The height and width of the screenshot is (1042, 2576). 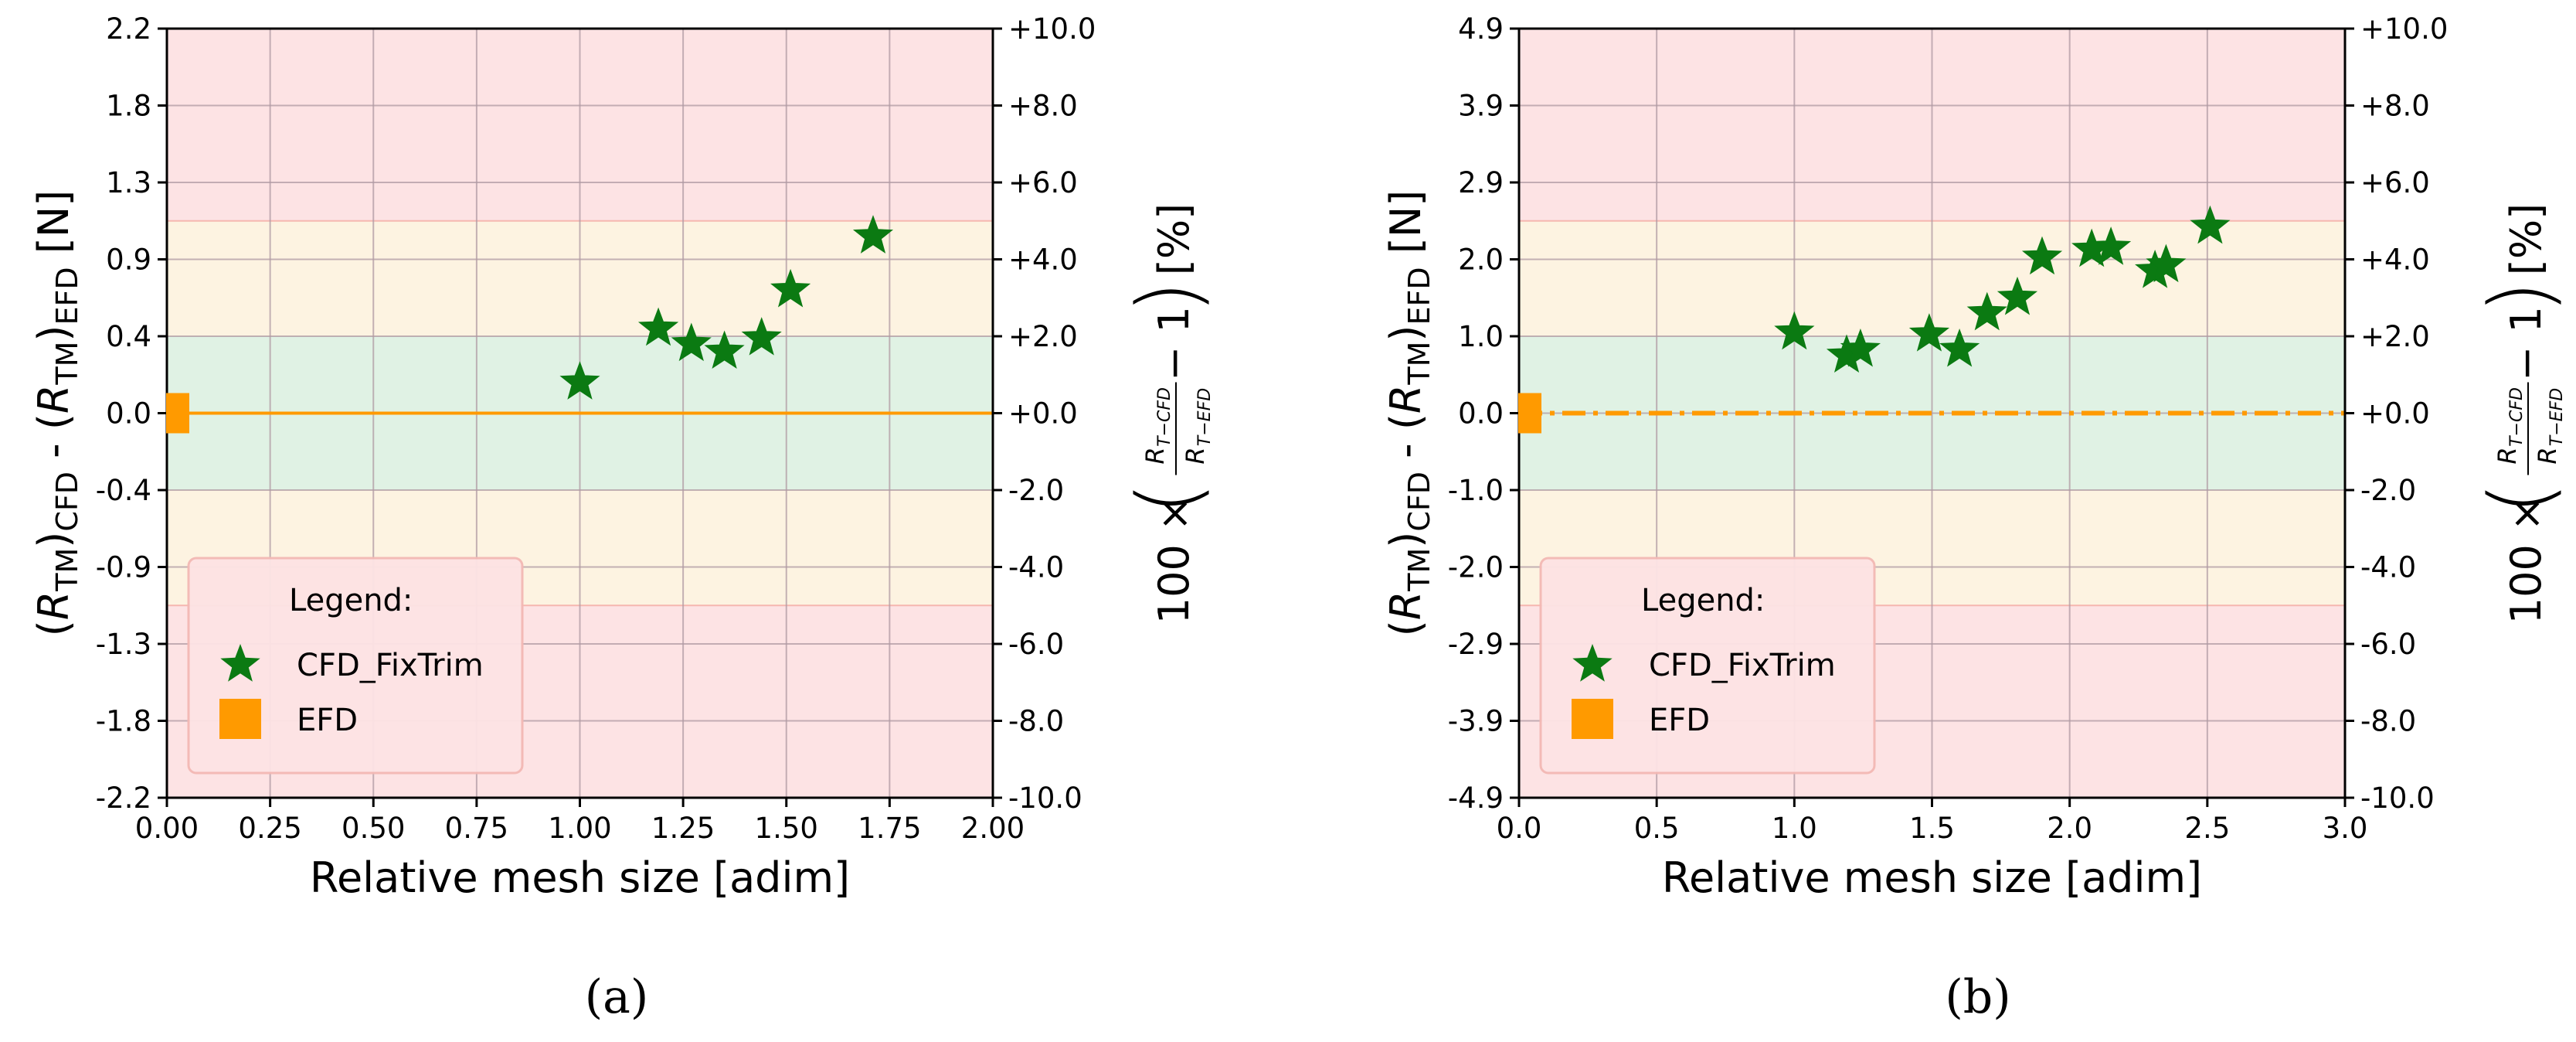 I want to click on legend: Legend: CFD_FixTrim EFD, so click(x=355, y=666).